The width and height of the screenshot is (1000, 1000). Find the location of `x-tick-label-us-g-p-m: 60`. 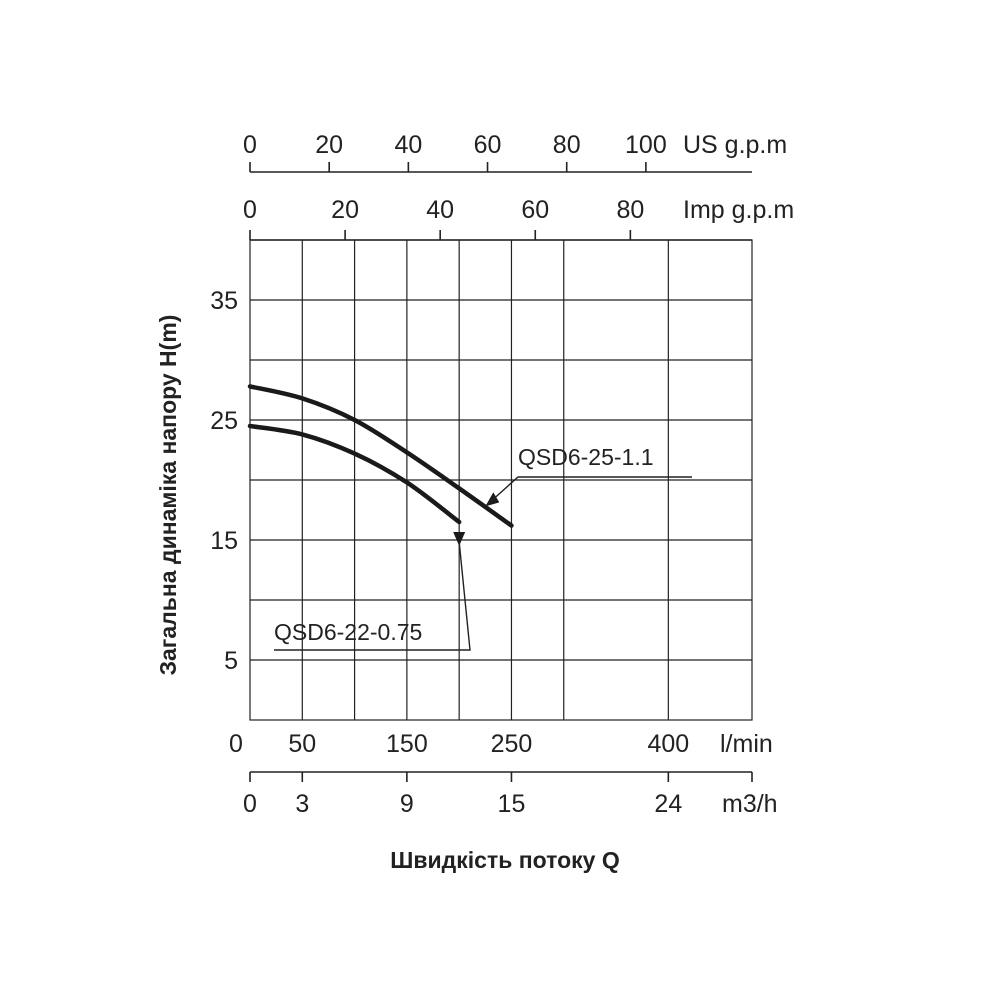

x-tick-label-us-g-p-m: 60 is located at coordinates (488, 145).